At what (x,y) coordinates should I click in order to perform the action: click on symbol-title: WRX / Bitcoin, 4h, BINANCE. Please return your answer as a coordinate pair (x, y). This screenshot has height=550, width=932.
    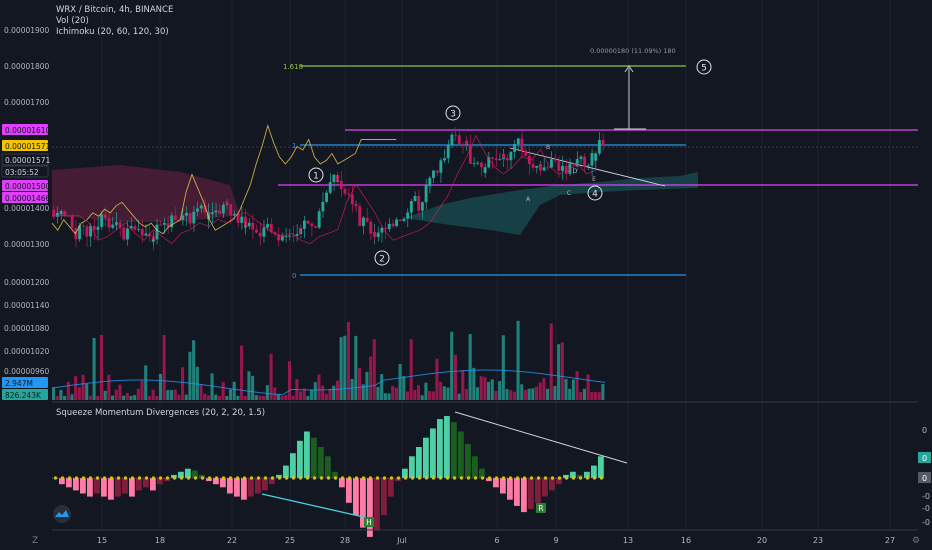
    Looking at the image, I should click on (115, 10).